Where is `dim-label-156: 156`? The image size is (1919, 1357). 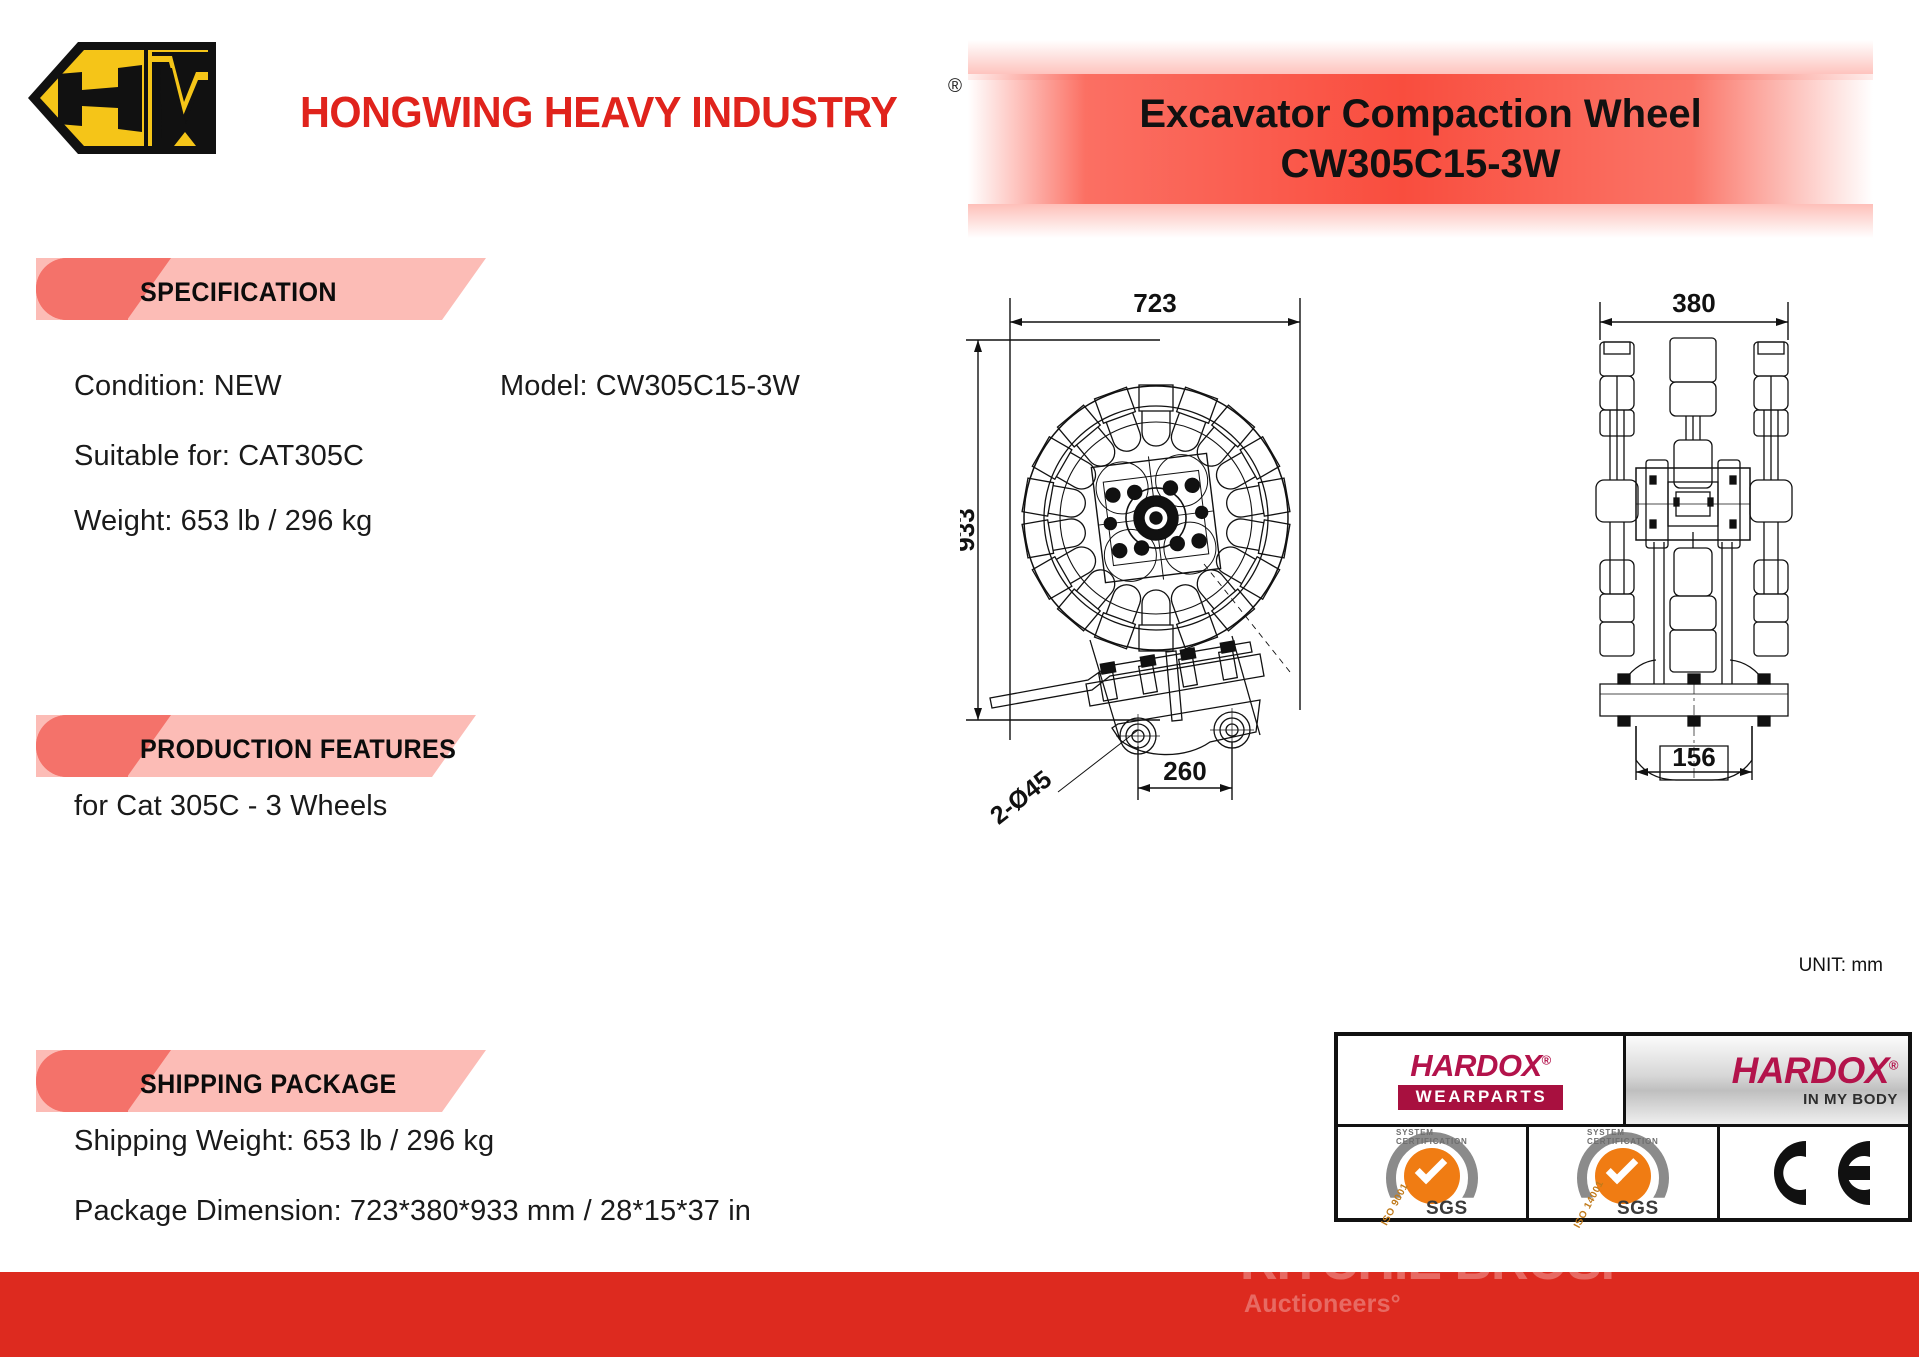
dim-label-156: 156 is located at coordinates (1693, 757).